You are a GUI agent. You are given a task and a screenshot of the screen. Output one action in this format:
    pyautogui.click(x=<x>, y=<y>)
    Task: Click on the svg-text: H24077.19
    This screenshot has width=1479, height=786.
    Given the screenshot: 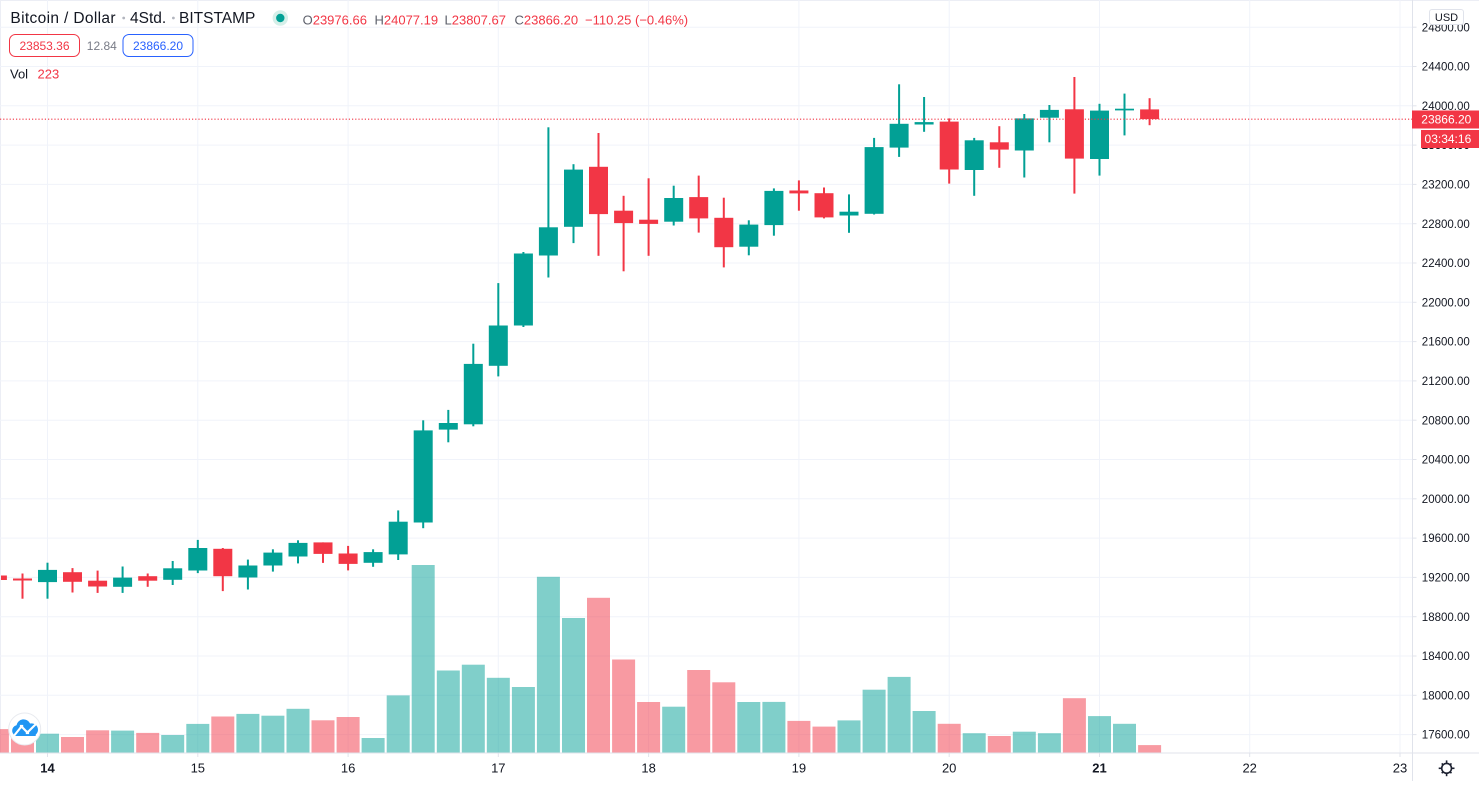 What is the action you would take?
    pyautogui.click(x=407, y=20)
    